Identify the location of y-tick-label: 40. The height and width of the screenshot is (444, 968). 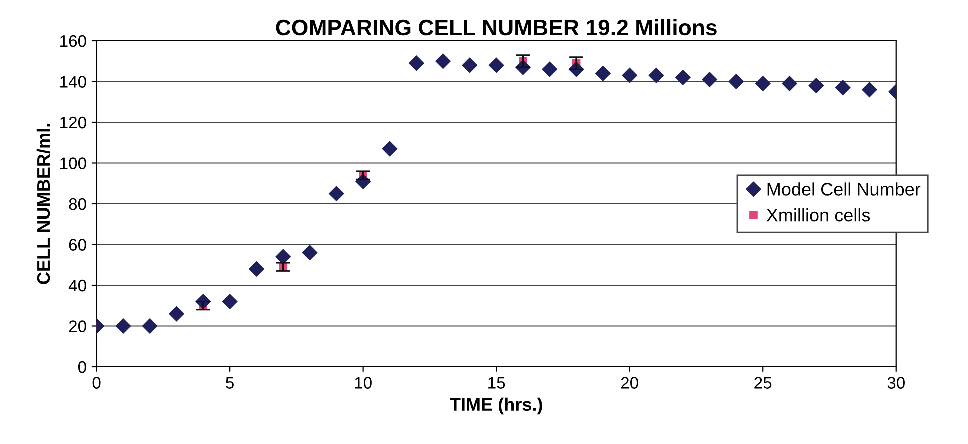
(77, 286).